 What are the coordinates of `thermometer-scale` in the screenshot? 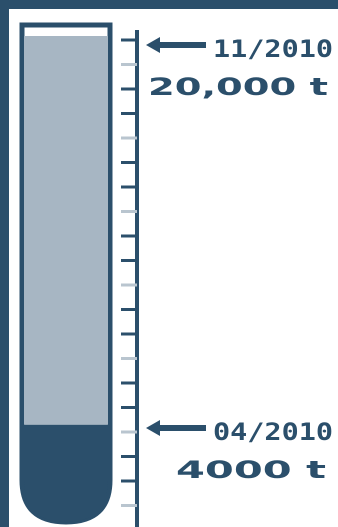 It's located at (130, 278).